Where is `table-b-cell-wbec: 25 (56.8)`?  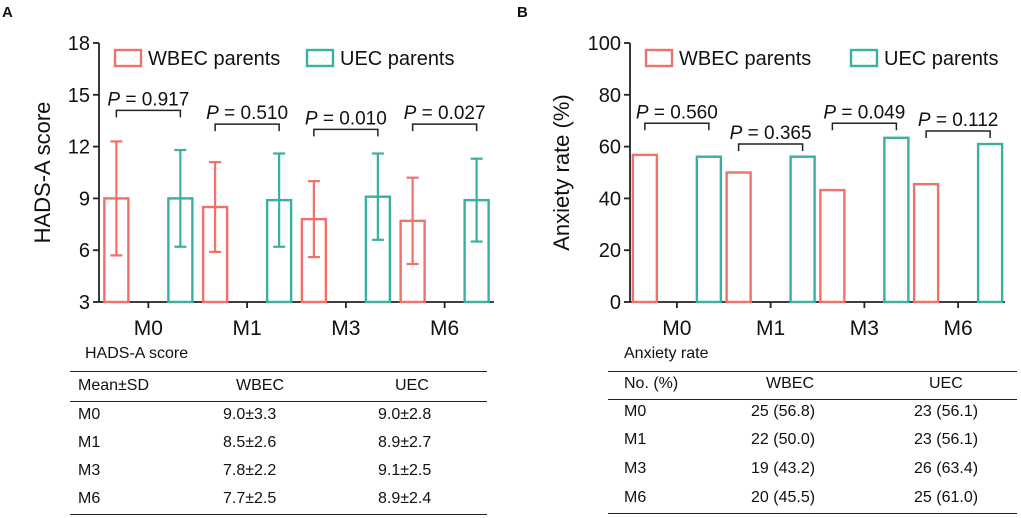 table-b-cell-wbec: 25 (56.8) is located at coordinates (783, 411).